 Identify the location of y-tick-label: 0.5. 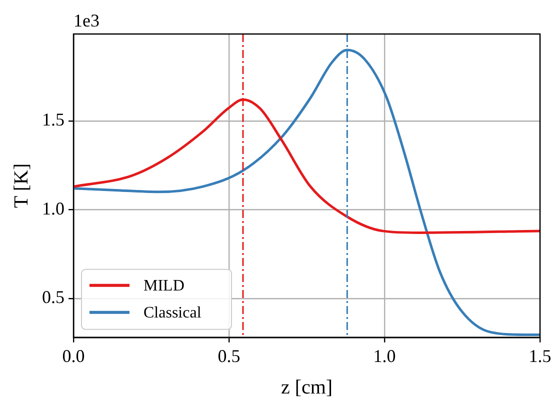
(53, 297).